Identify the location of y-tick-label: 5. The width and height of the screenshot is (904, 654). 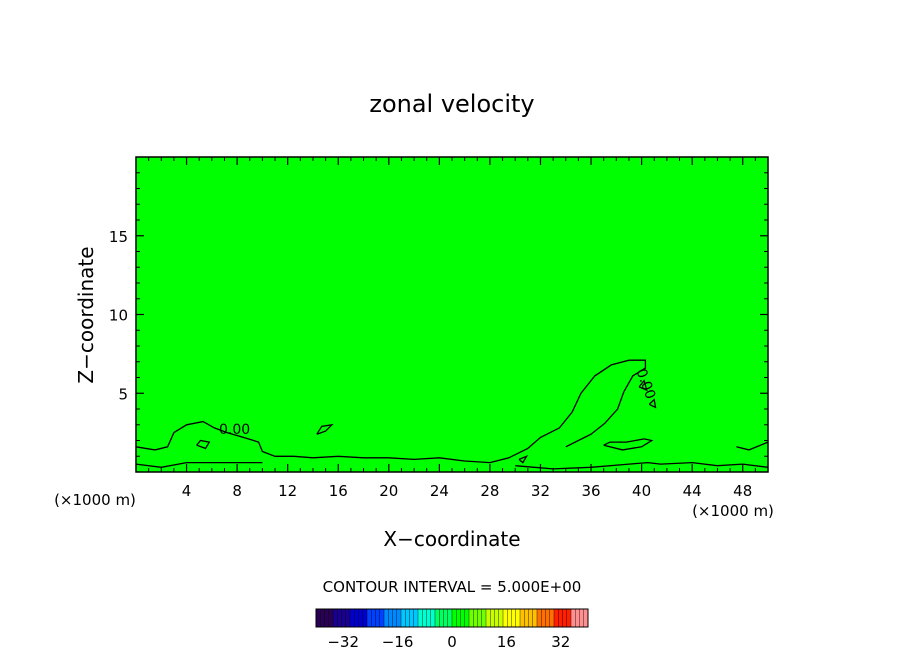
(123, 394).